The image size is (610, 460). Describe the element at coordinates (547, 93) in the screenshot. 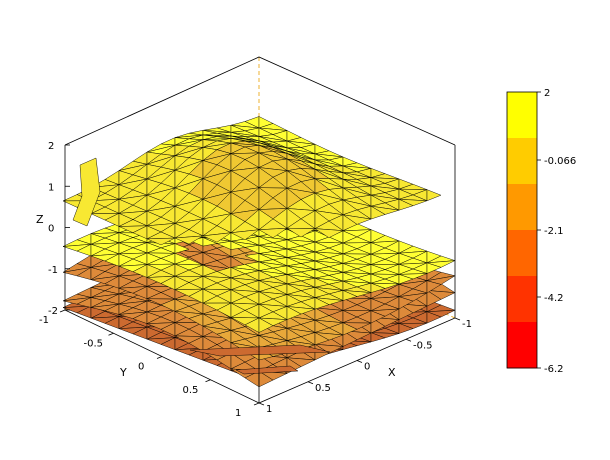

I see `colorbar-label: 2` at that location.